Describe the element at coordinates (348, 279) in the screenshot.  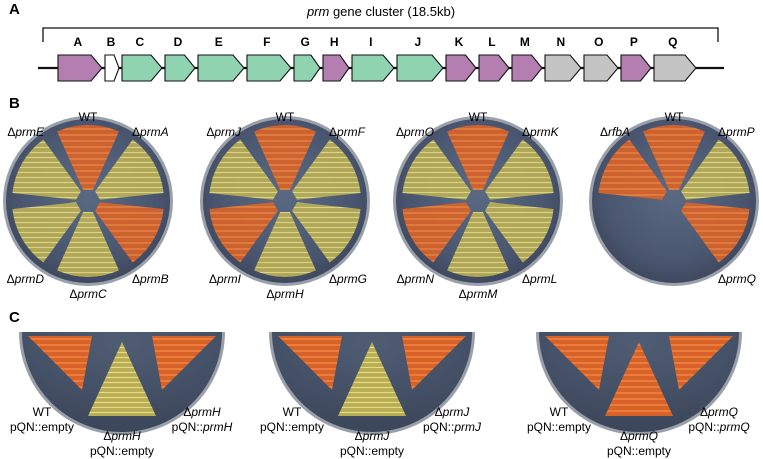
I see `label-bottom-right: ΔprmG` at that location.